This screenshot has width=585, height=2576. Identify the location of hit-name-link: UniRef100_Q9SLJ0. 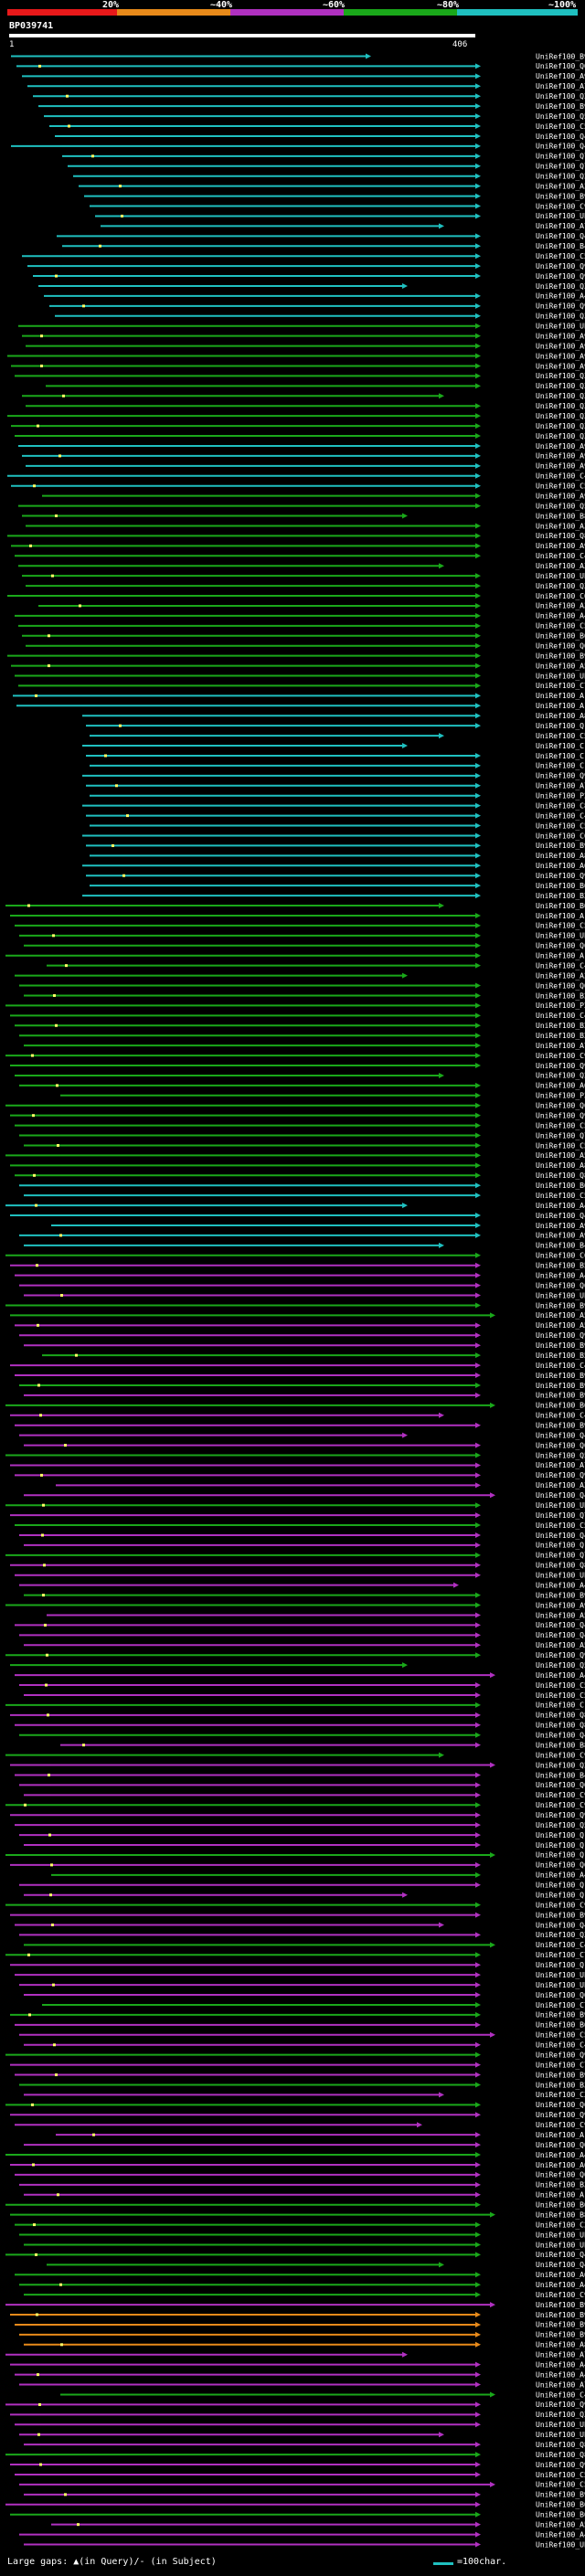
(561, 266).